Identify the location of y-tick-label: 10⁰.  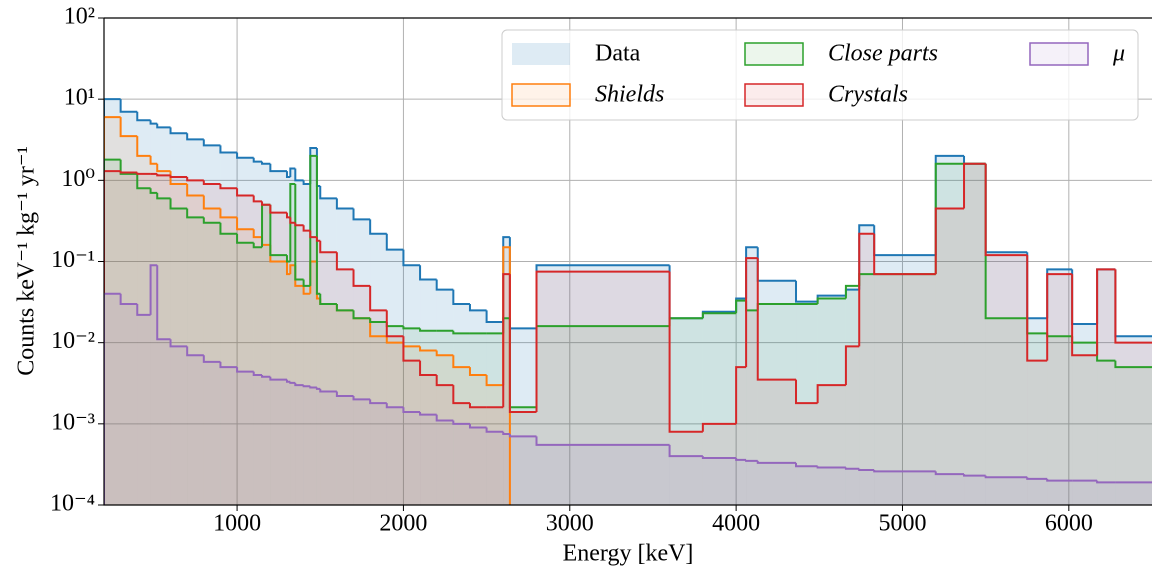
(78, 179).